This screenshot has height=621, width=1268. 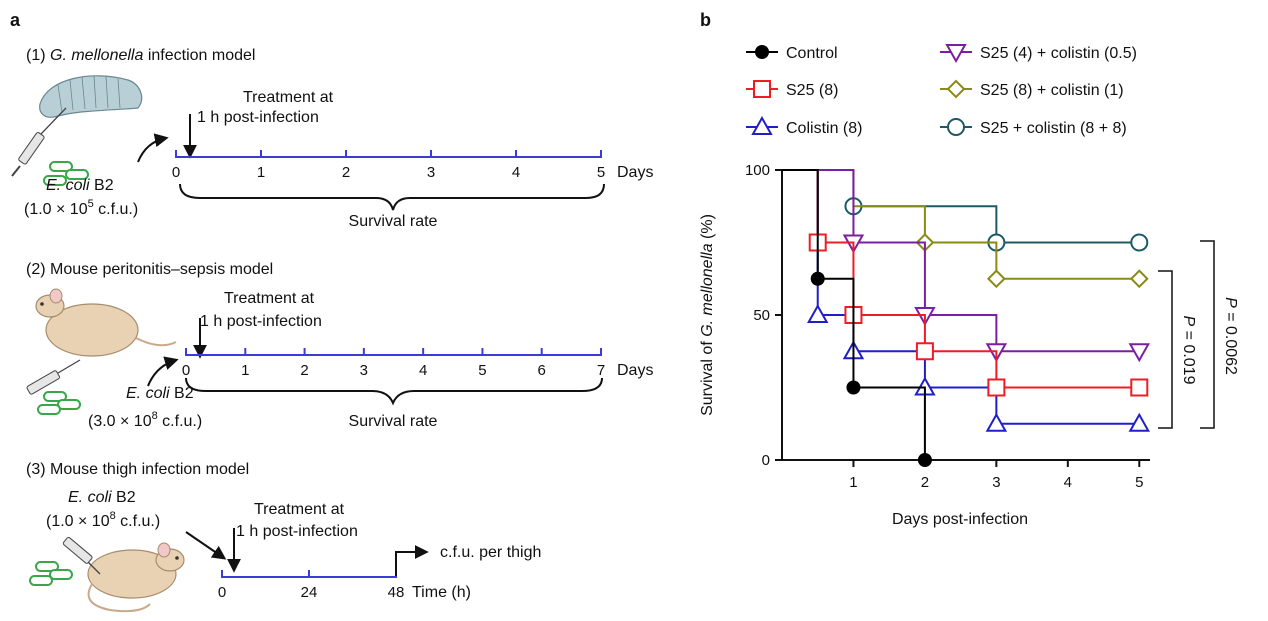 I want to click on legend-label: S25 + colistin (8 + 8), so click(x=1053, y=128).